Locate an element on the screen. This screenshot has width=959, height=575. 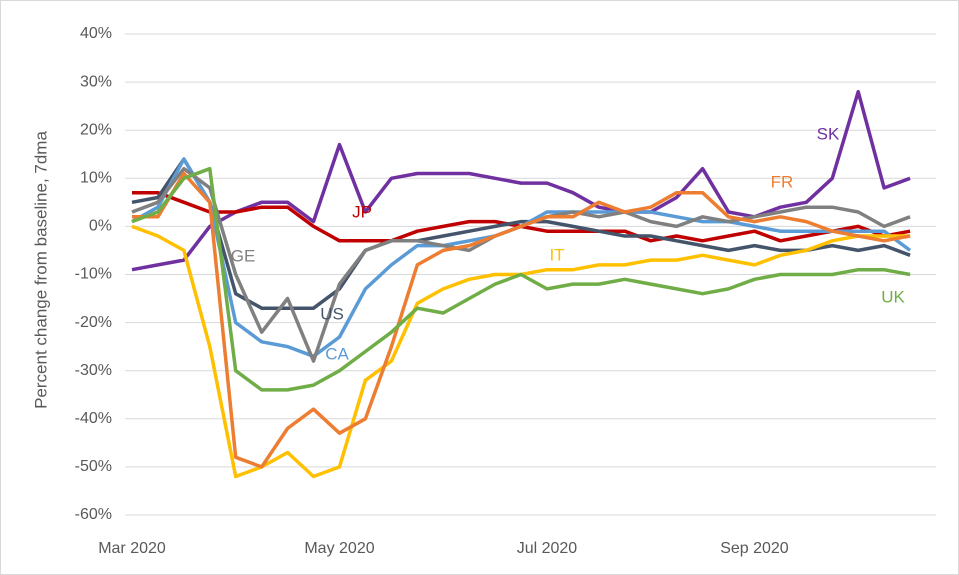
x-tick-label: Mar 2020 is located at coordinates (132, 548).